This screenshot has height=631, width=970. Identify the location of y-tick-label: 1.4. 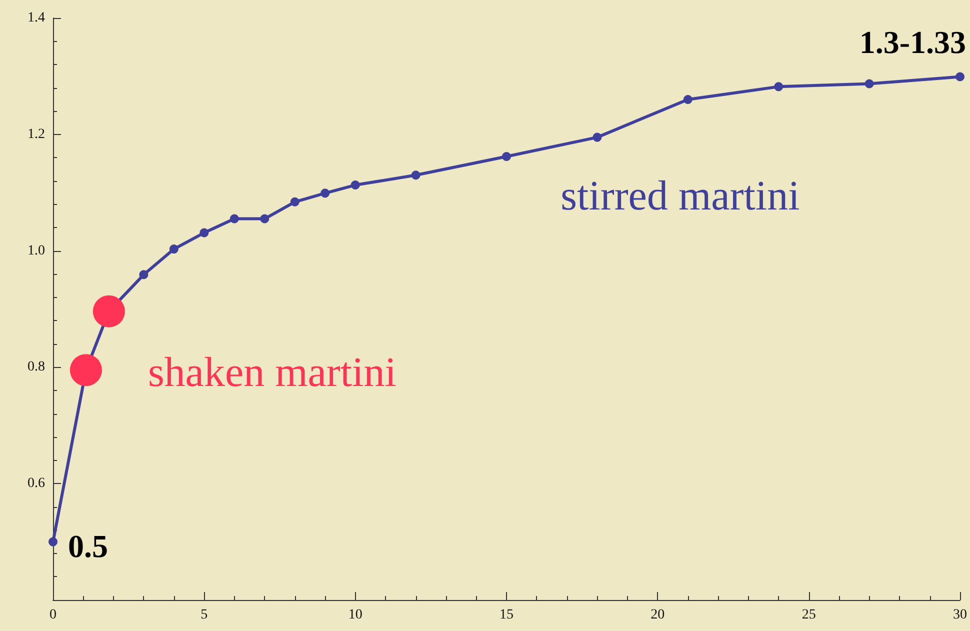
(36, 18).